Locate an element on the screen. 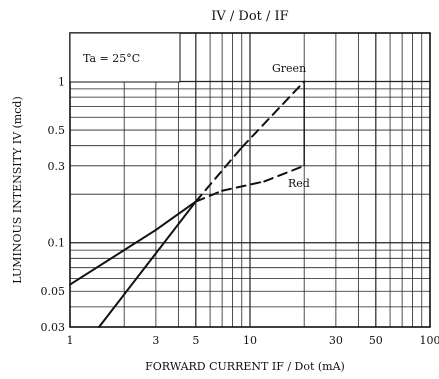  x-tick-label: 100 is located at coordinates (429, 340).